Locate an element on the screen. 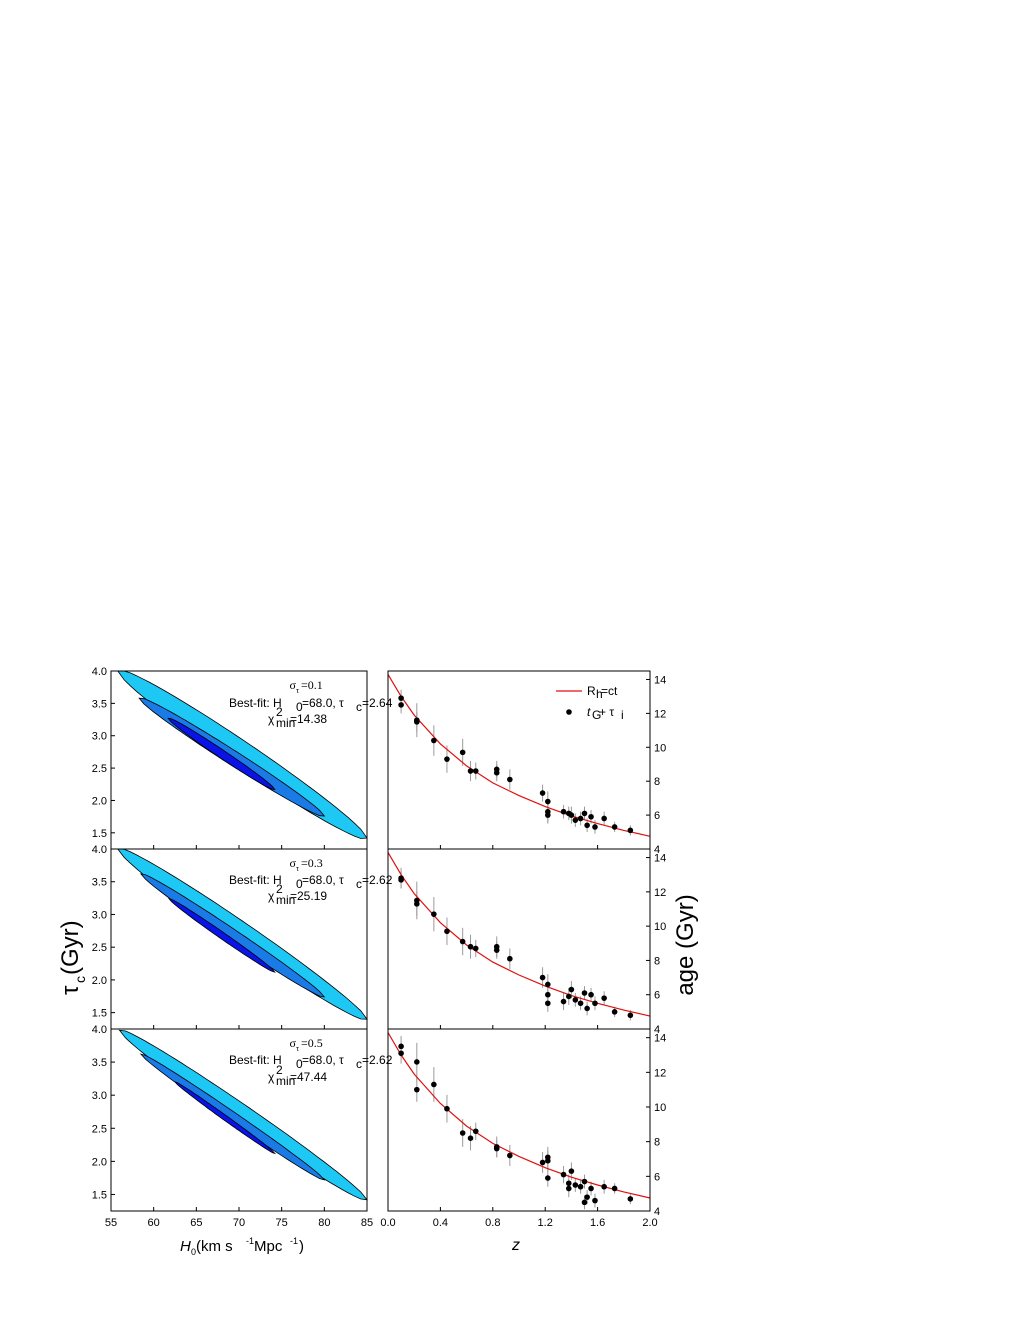  best-fit-hsub: 0 is located at coordinates (299, 1064).